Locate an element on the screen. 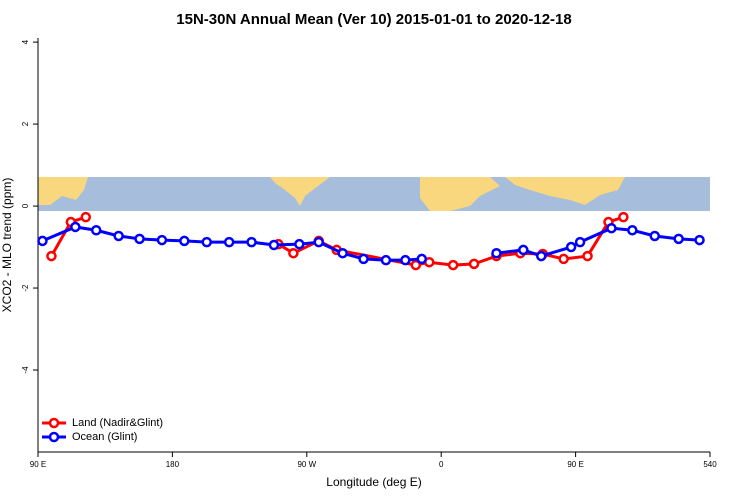 This screenshot has width=750, height=500. y-axis-label: XCO2 - MLO trend (ppm) is located at coordinates (7, 245).